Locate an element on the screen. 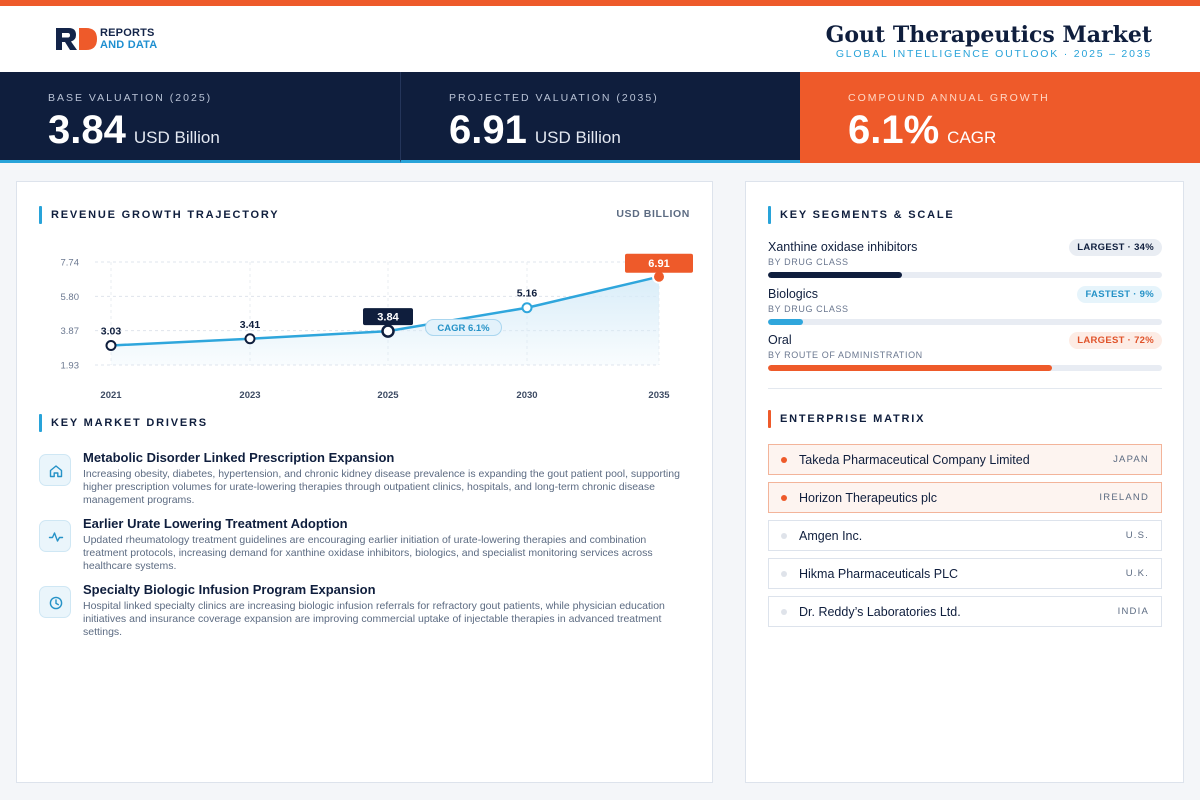 This screenshot has width=1200, height=800. data-value-label: 3.84 is located at coordinates (388, 318).